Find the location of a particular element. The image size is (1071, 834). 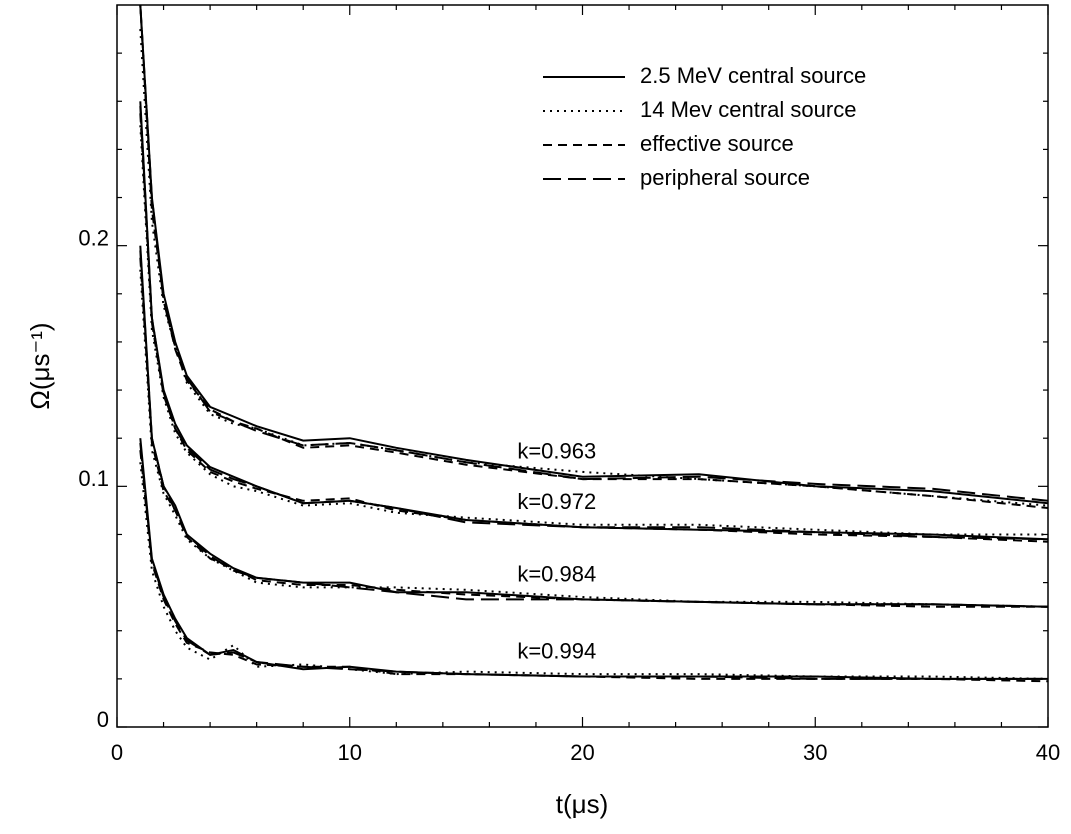

legend-label: peripheral source is located at coordinates (725, 177).